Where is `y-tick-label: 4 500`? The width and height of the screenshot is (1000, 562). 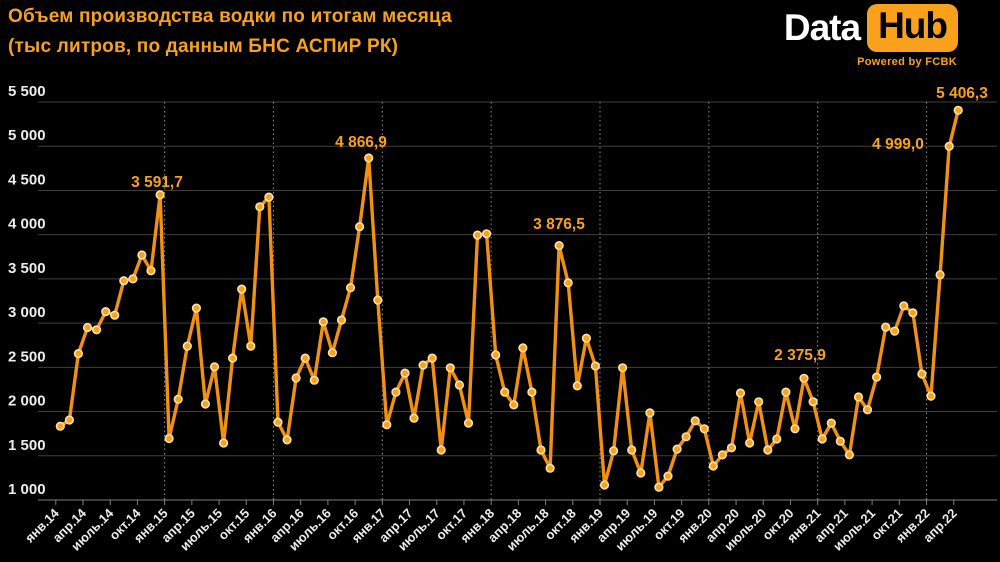
y-tick-label: 4 500 is located at coordinates (27, 179).